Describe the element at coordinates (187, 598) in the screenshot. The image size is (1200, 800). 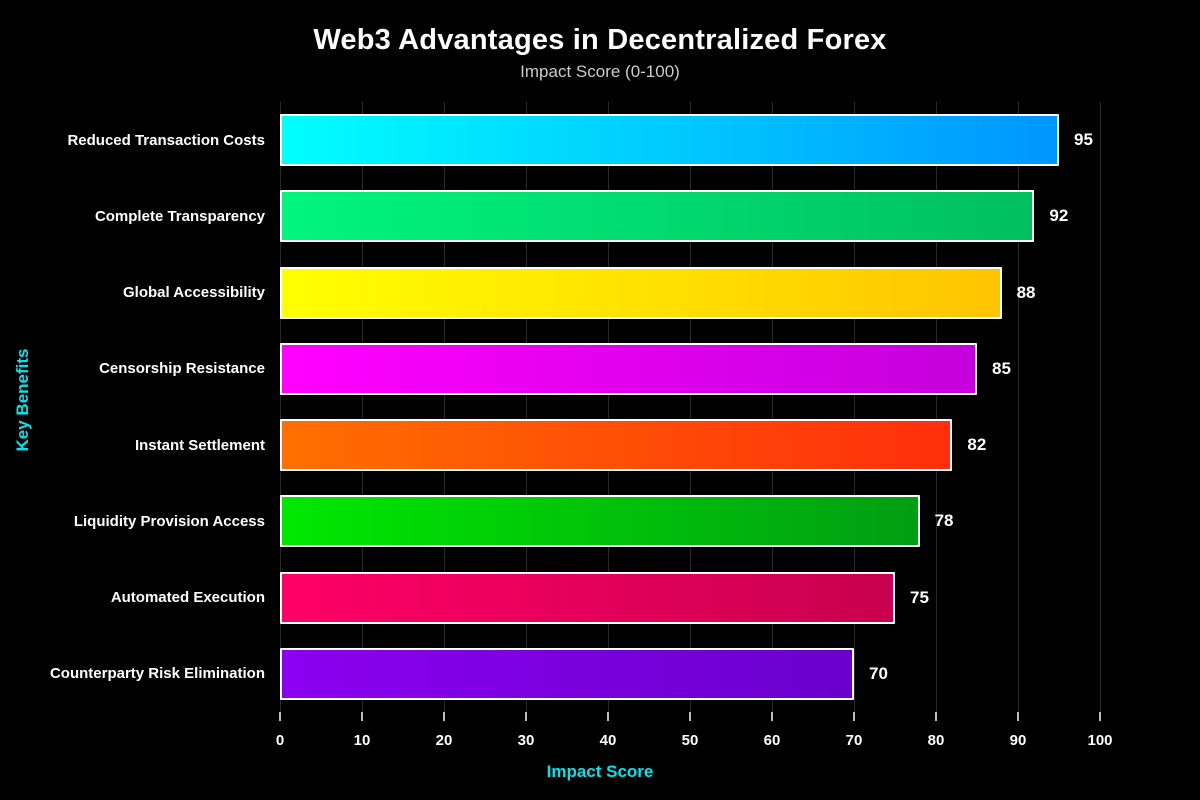
I see `category-label: Automated Execution` at that location.